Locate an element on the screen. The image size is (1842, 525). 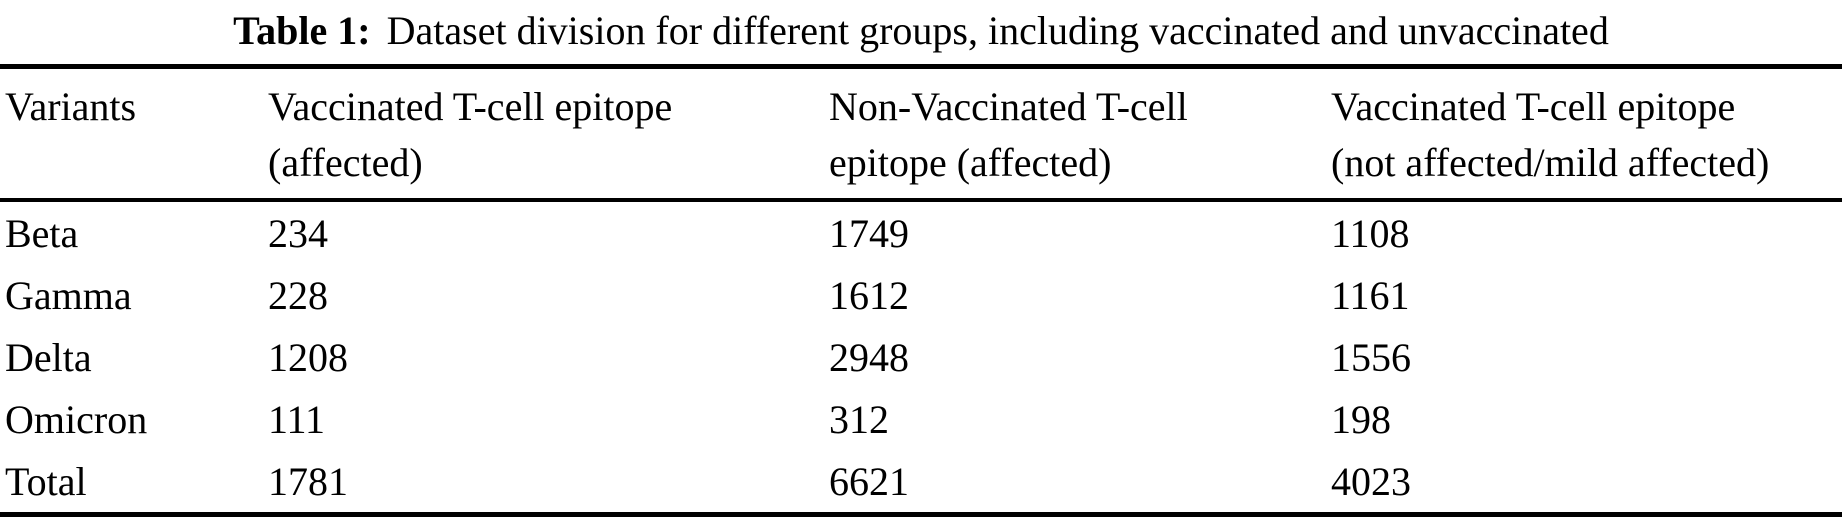
col-header-vaccinated-not-affected-line2: (not affected/mild affected) is located at coordinates (1550, 162).